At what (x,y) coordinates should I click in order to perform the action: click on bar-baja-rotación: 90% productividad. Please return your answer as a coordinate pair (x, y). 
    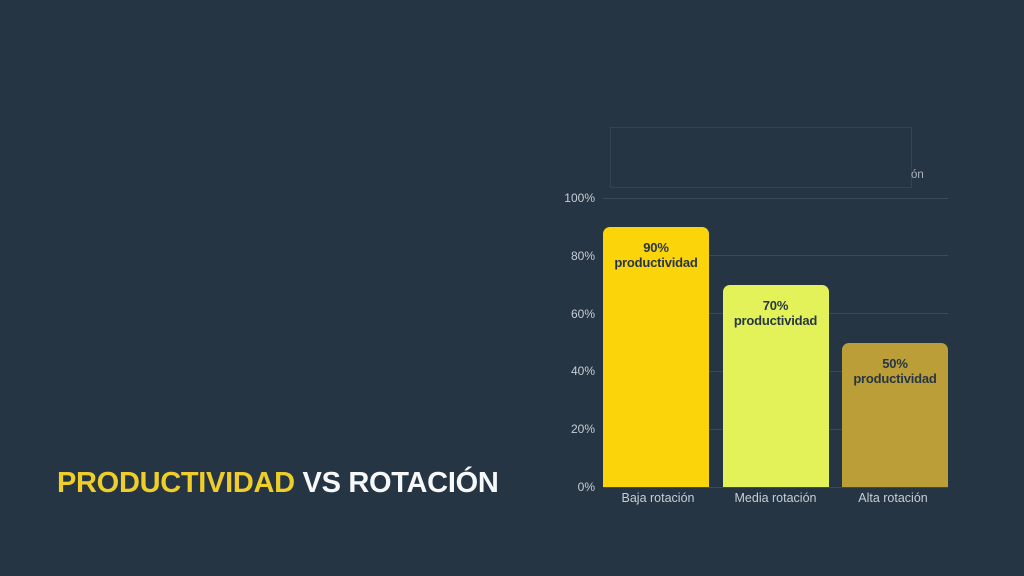
    Looking at the image, I should click on (656, 356).